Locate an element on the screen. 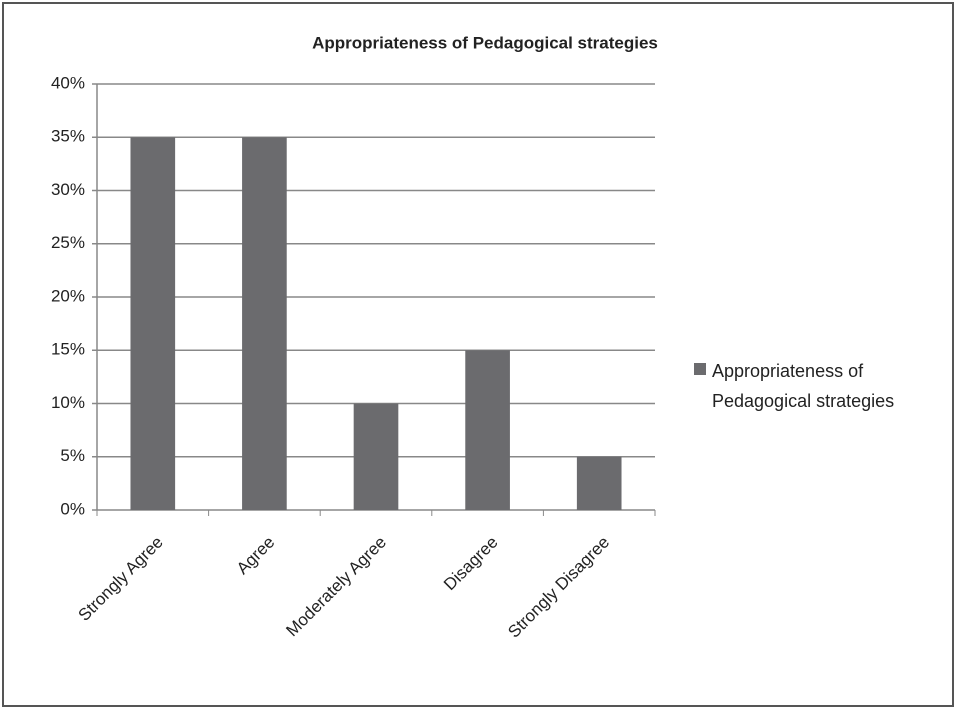  y-tick-label: 35% is located at coordinates (68, 136).